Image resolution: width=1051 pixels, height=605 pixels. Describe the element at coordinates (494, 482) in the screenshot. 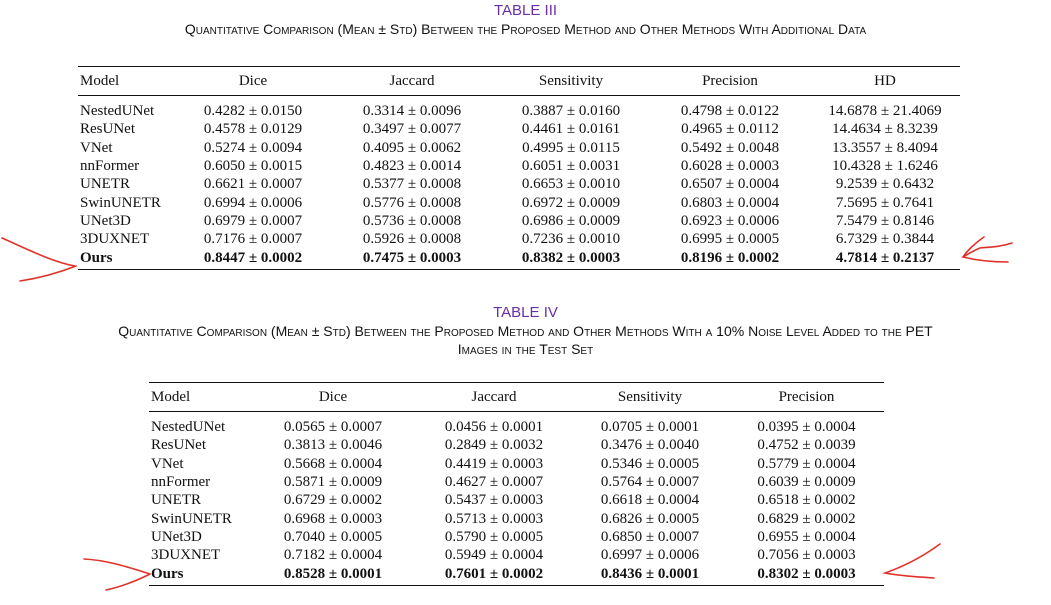

I see `metric-cell: 0.4627 ± 0.0007` at that location.